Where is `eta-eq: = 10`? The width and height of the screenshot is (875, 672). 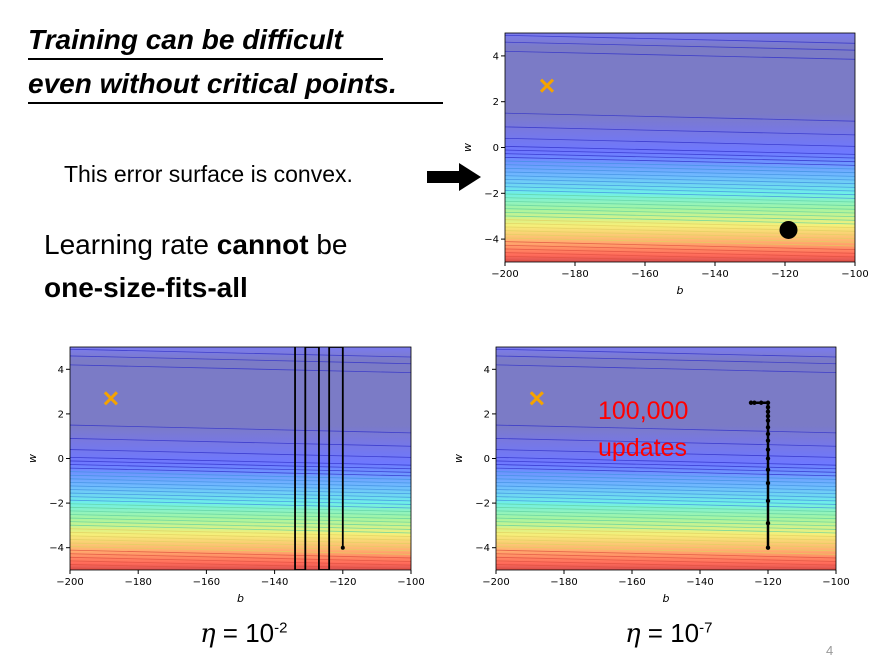 eta-eq: = 10 is located at coordinates (670, 633).